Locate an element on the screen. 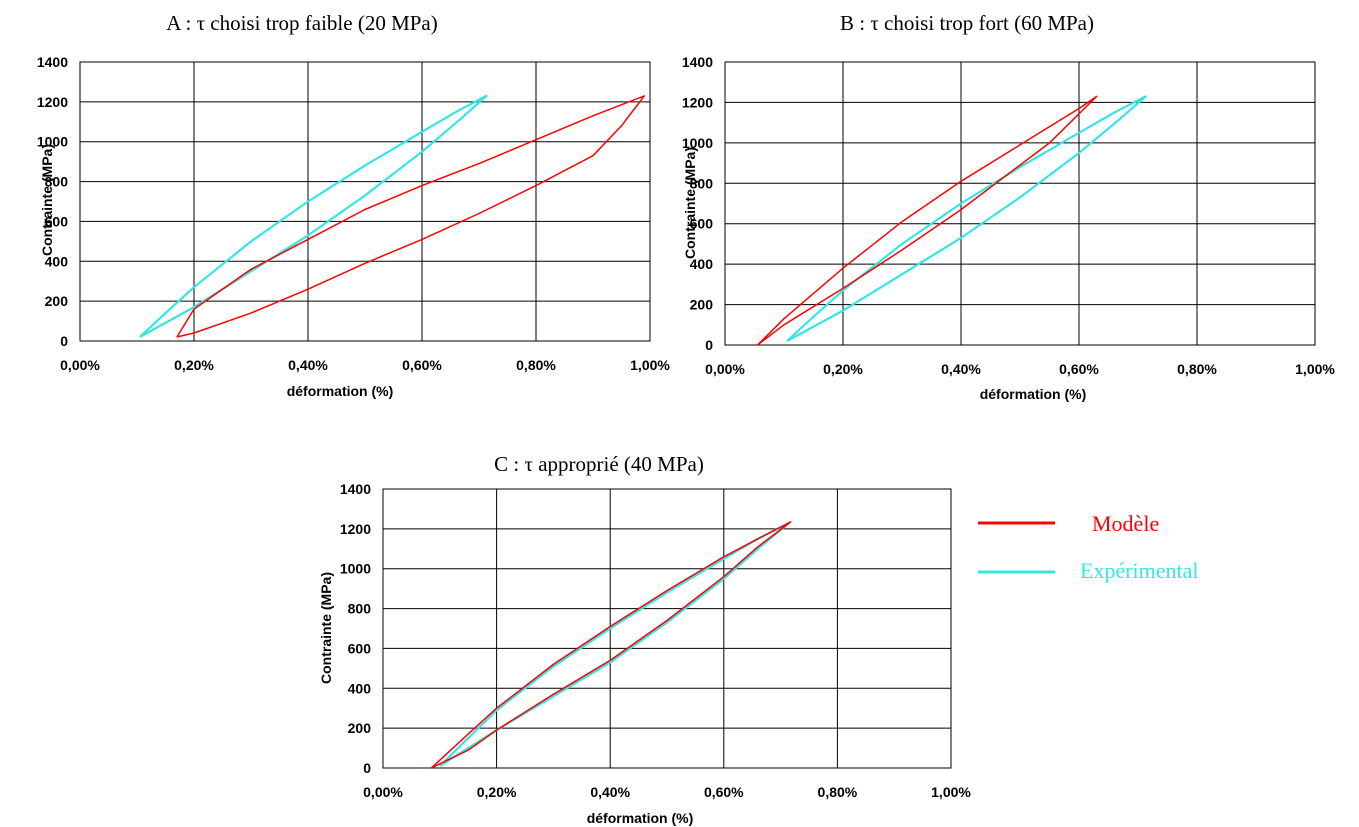 The width and height of the screenshot is (1359, 827). chart-b-ytick-label: 400 is located at coordinates (702, 264).